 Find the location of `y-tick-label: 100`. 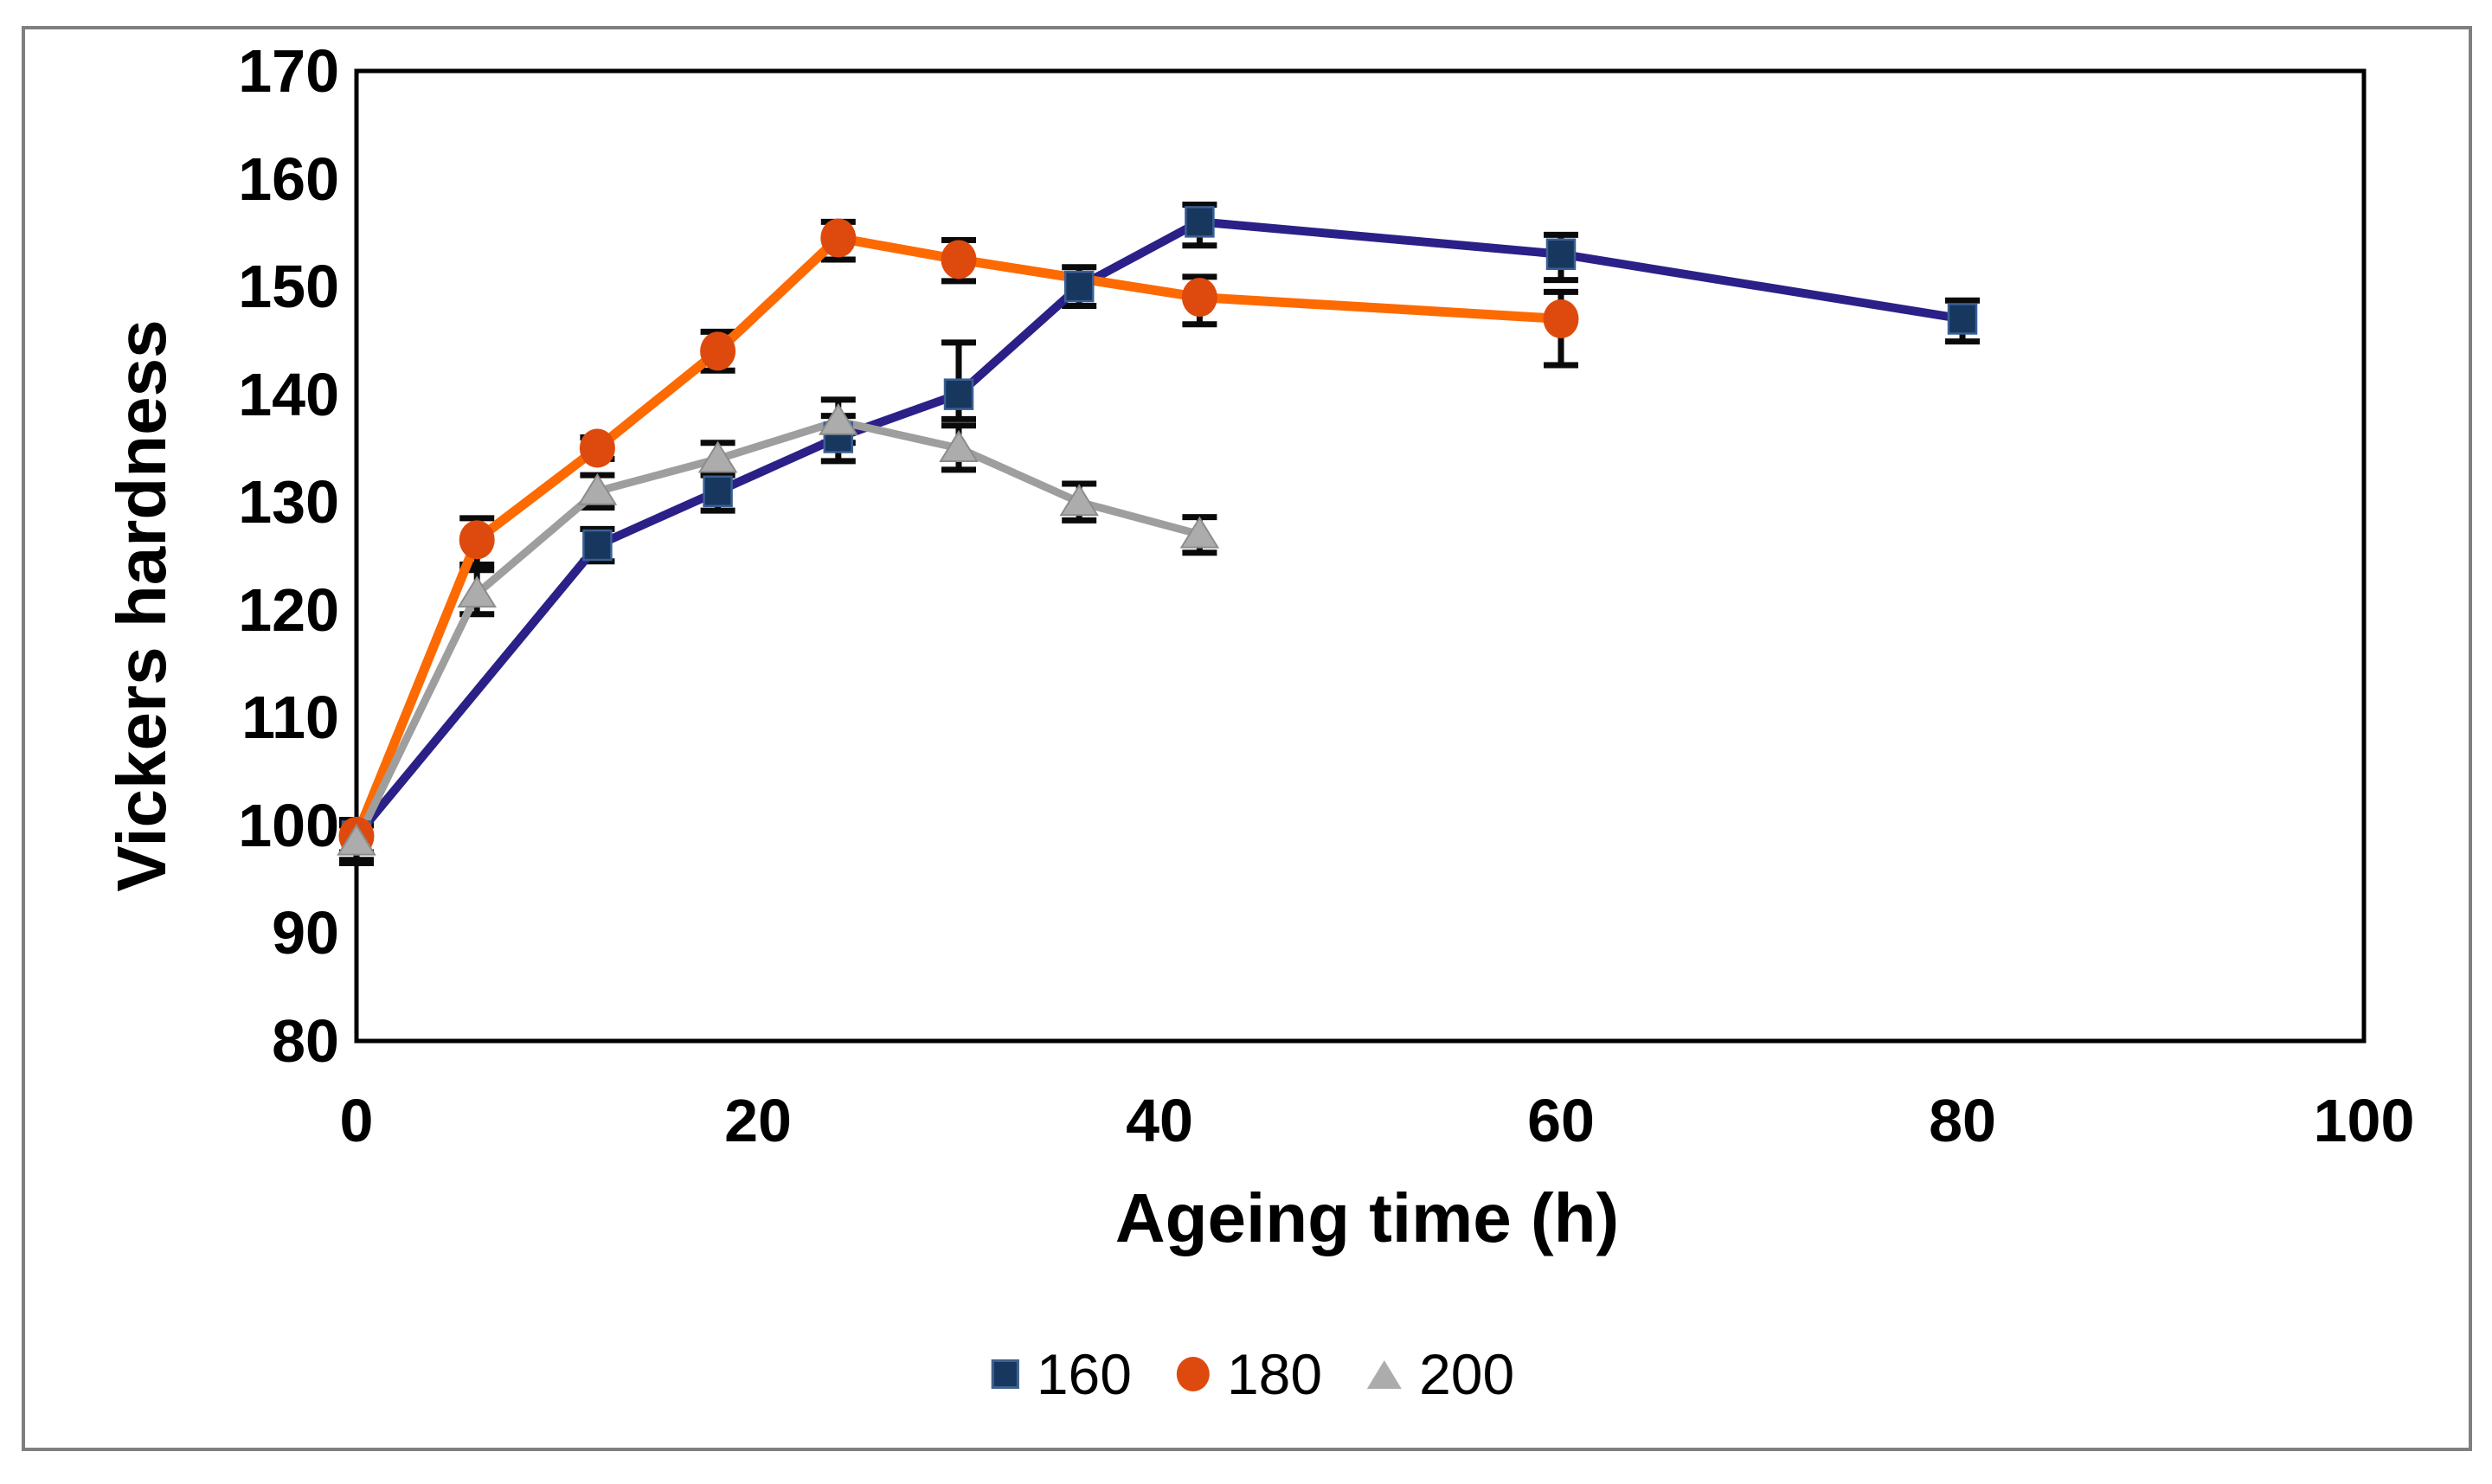

y-tick-label: 100 is located at coordinates (288, 825).